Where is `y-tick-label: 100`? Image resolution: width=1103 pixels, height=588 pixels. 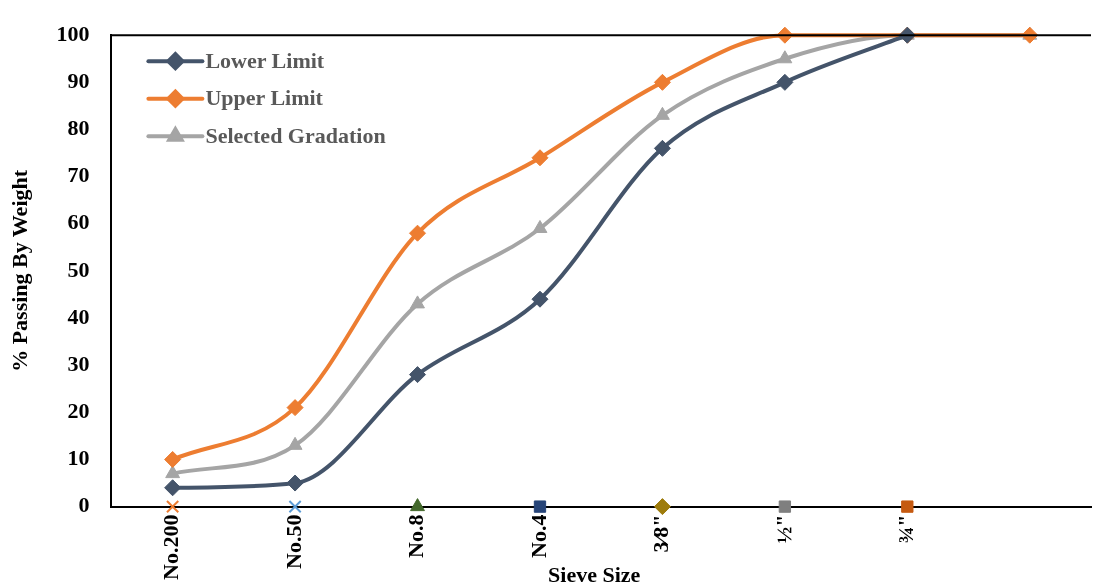 y-tick-label: 100 is located at coordinates (73, 33).